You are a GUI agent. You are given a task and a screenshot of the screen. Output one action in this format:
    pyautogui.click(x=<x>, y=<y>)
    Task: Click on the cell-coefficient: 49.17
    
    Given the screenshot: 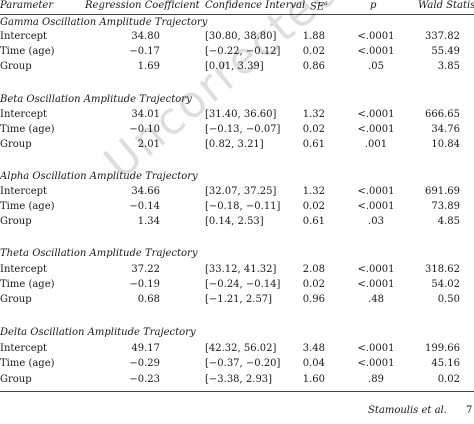 What is the action you would take?
    pyautogui.click(x=145, y=348)
    